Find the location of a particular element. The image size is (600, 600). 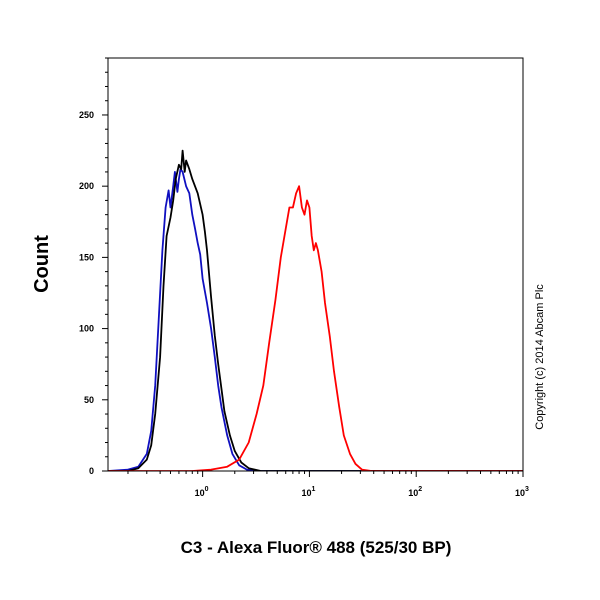

x-tick-exponent: 3 is located at coordinates (527, 489).